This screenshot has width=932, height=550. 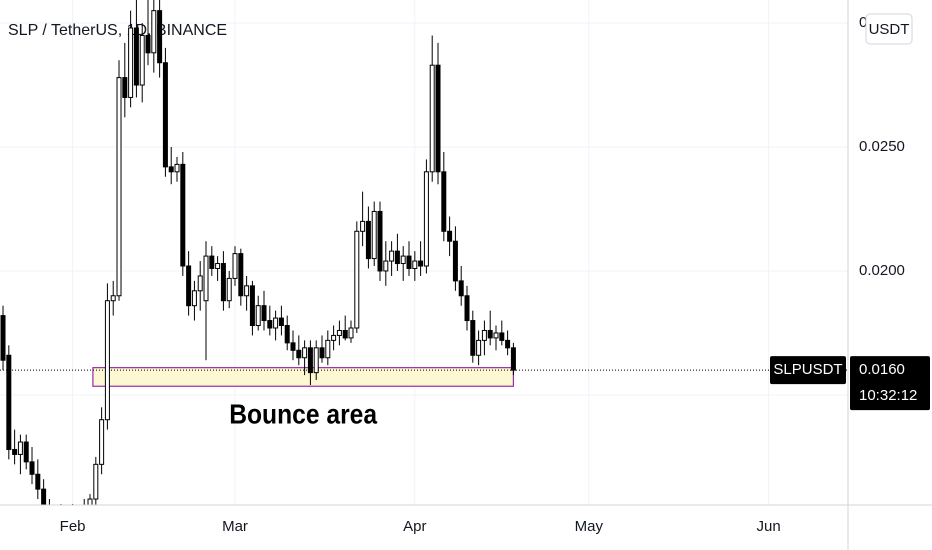 What do you see at coordinates (888, 395) in the screenshot?
I see `countdown: 10:32:12` at bounding box center [888, 395].